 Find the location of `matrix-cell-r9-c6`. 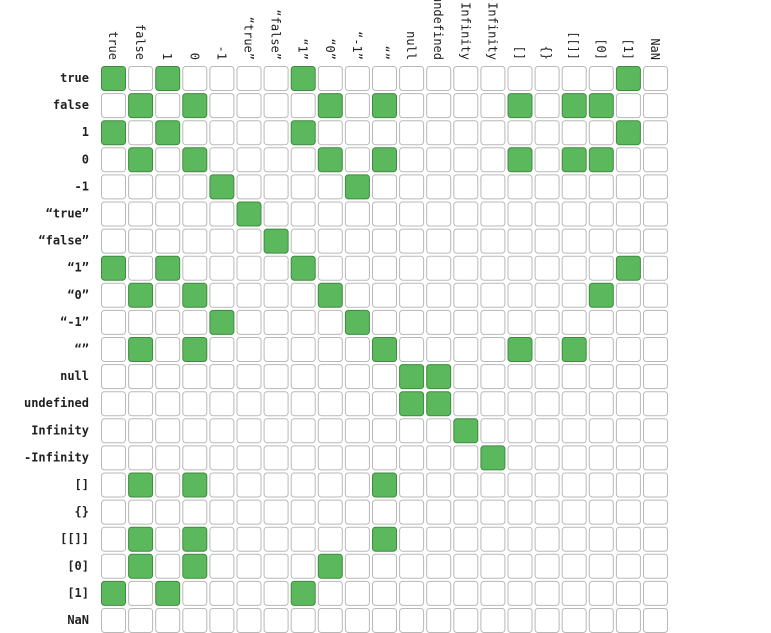

matrix-cell-r9-c6 is located at coordinates (276, 322).